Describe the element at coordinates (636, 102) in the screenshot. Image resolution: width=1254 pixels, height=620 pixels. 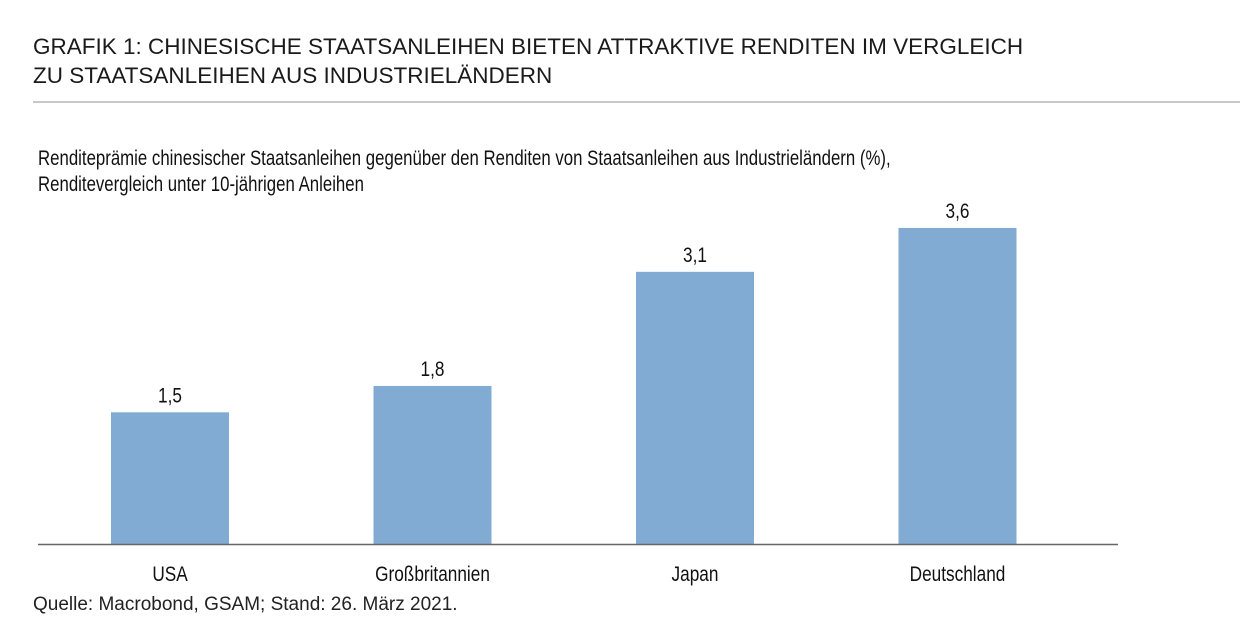
I see `title-divider` at that location.